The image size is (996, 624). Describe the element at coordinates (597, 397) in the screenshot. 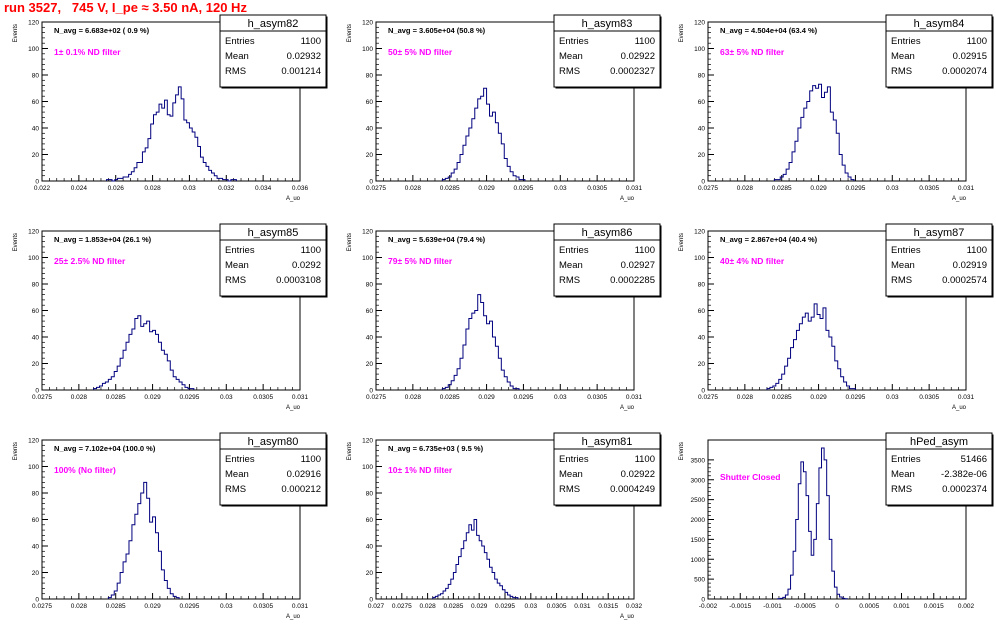

I see `x-tick-label: 0.0305` at that location.